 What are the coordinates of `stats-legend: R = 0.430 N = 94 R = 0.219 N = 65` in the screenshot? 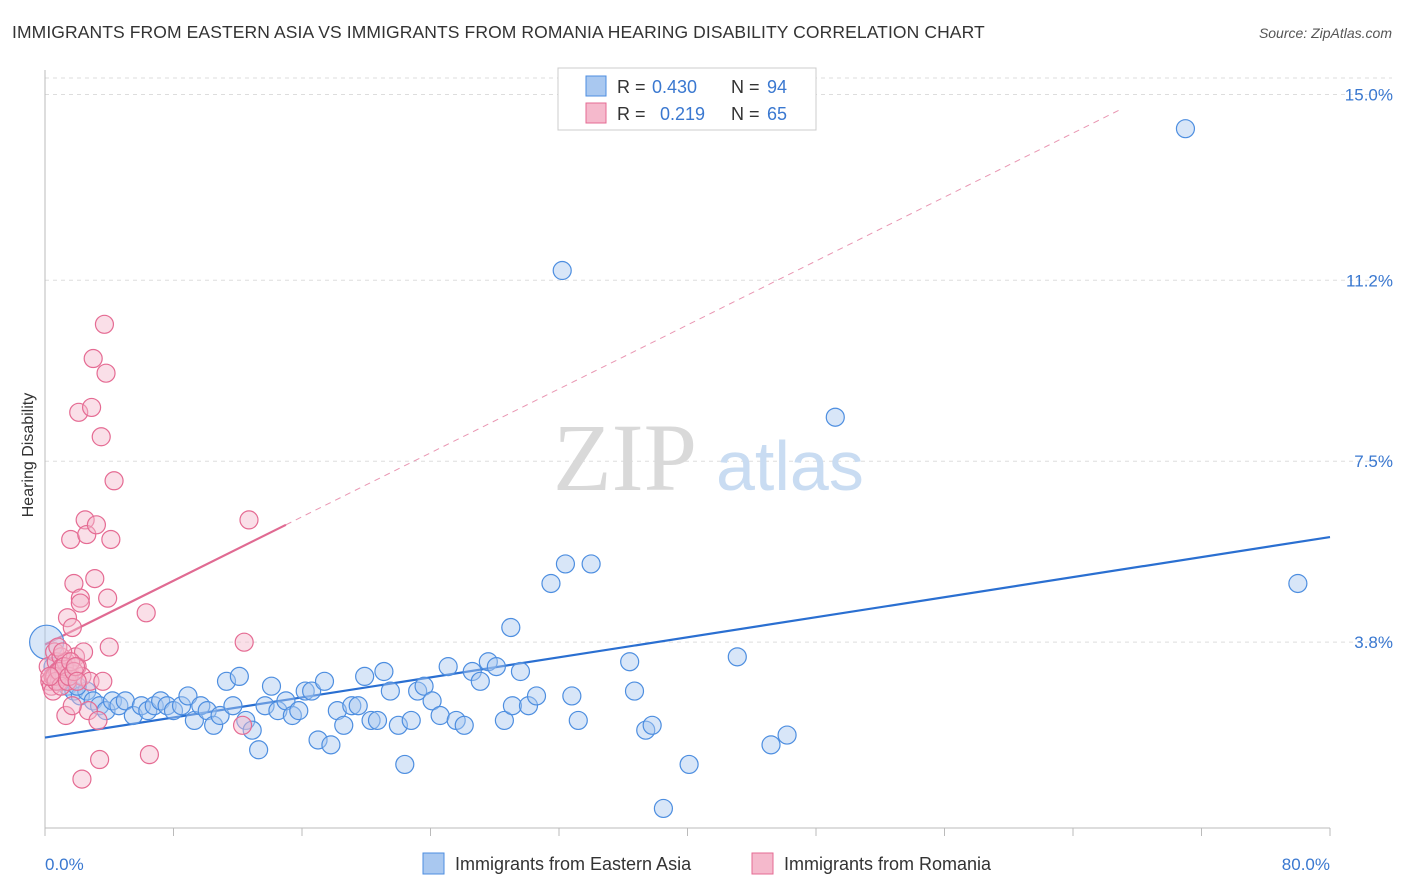 It's located at (687, 99).